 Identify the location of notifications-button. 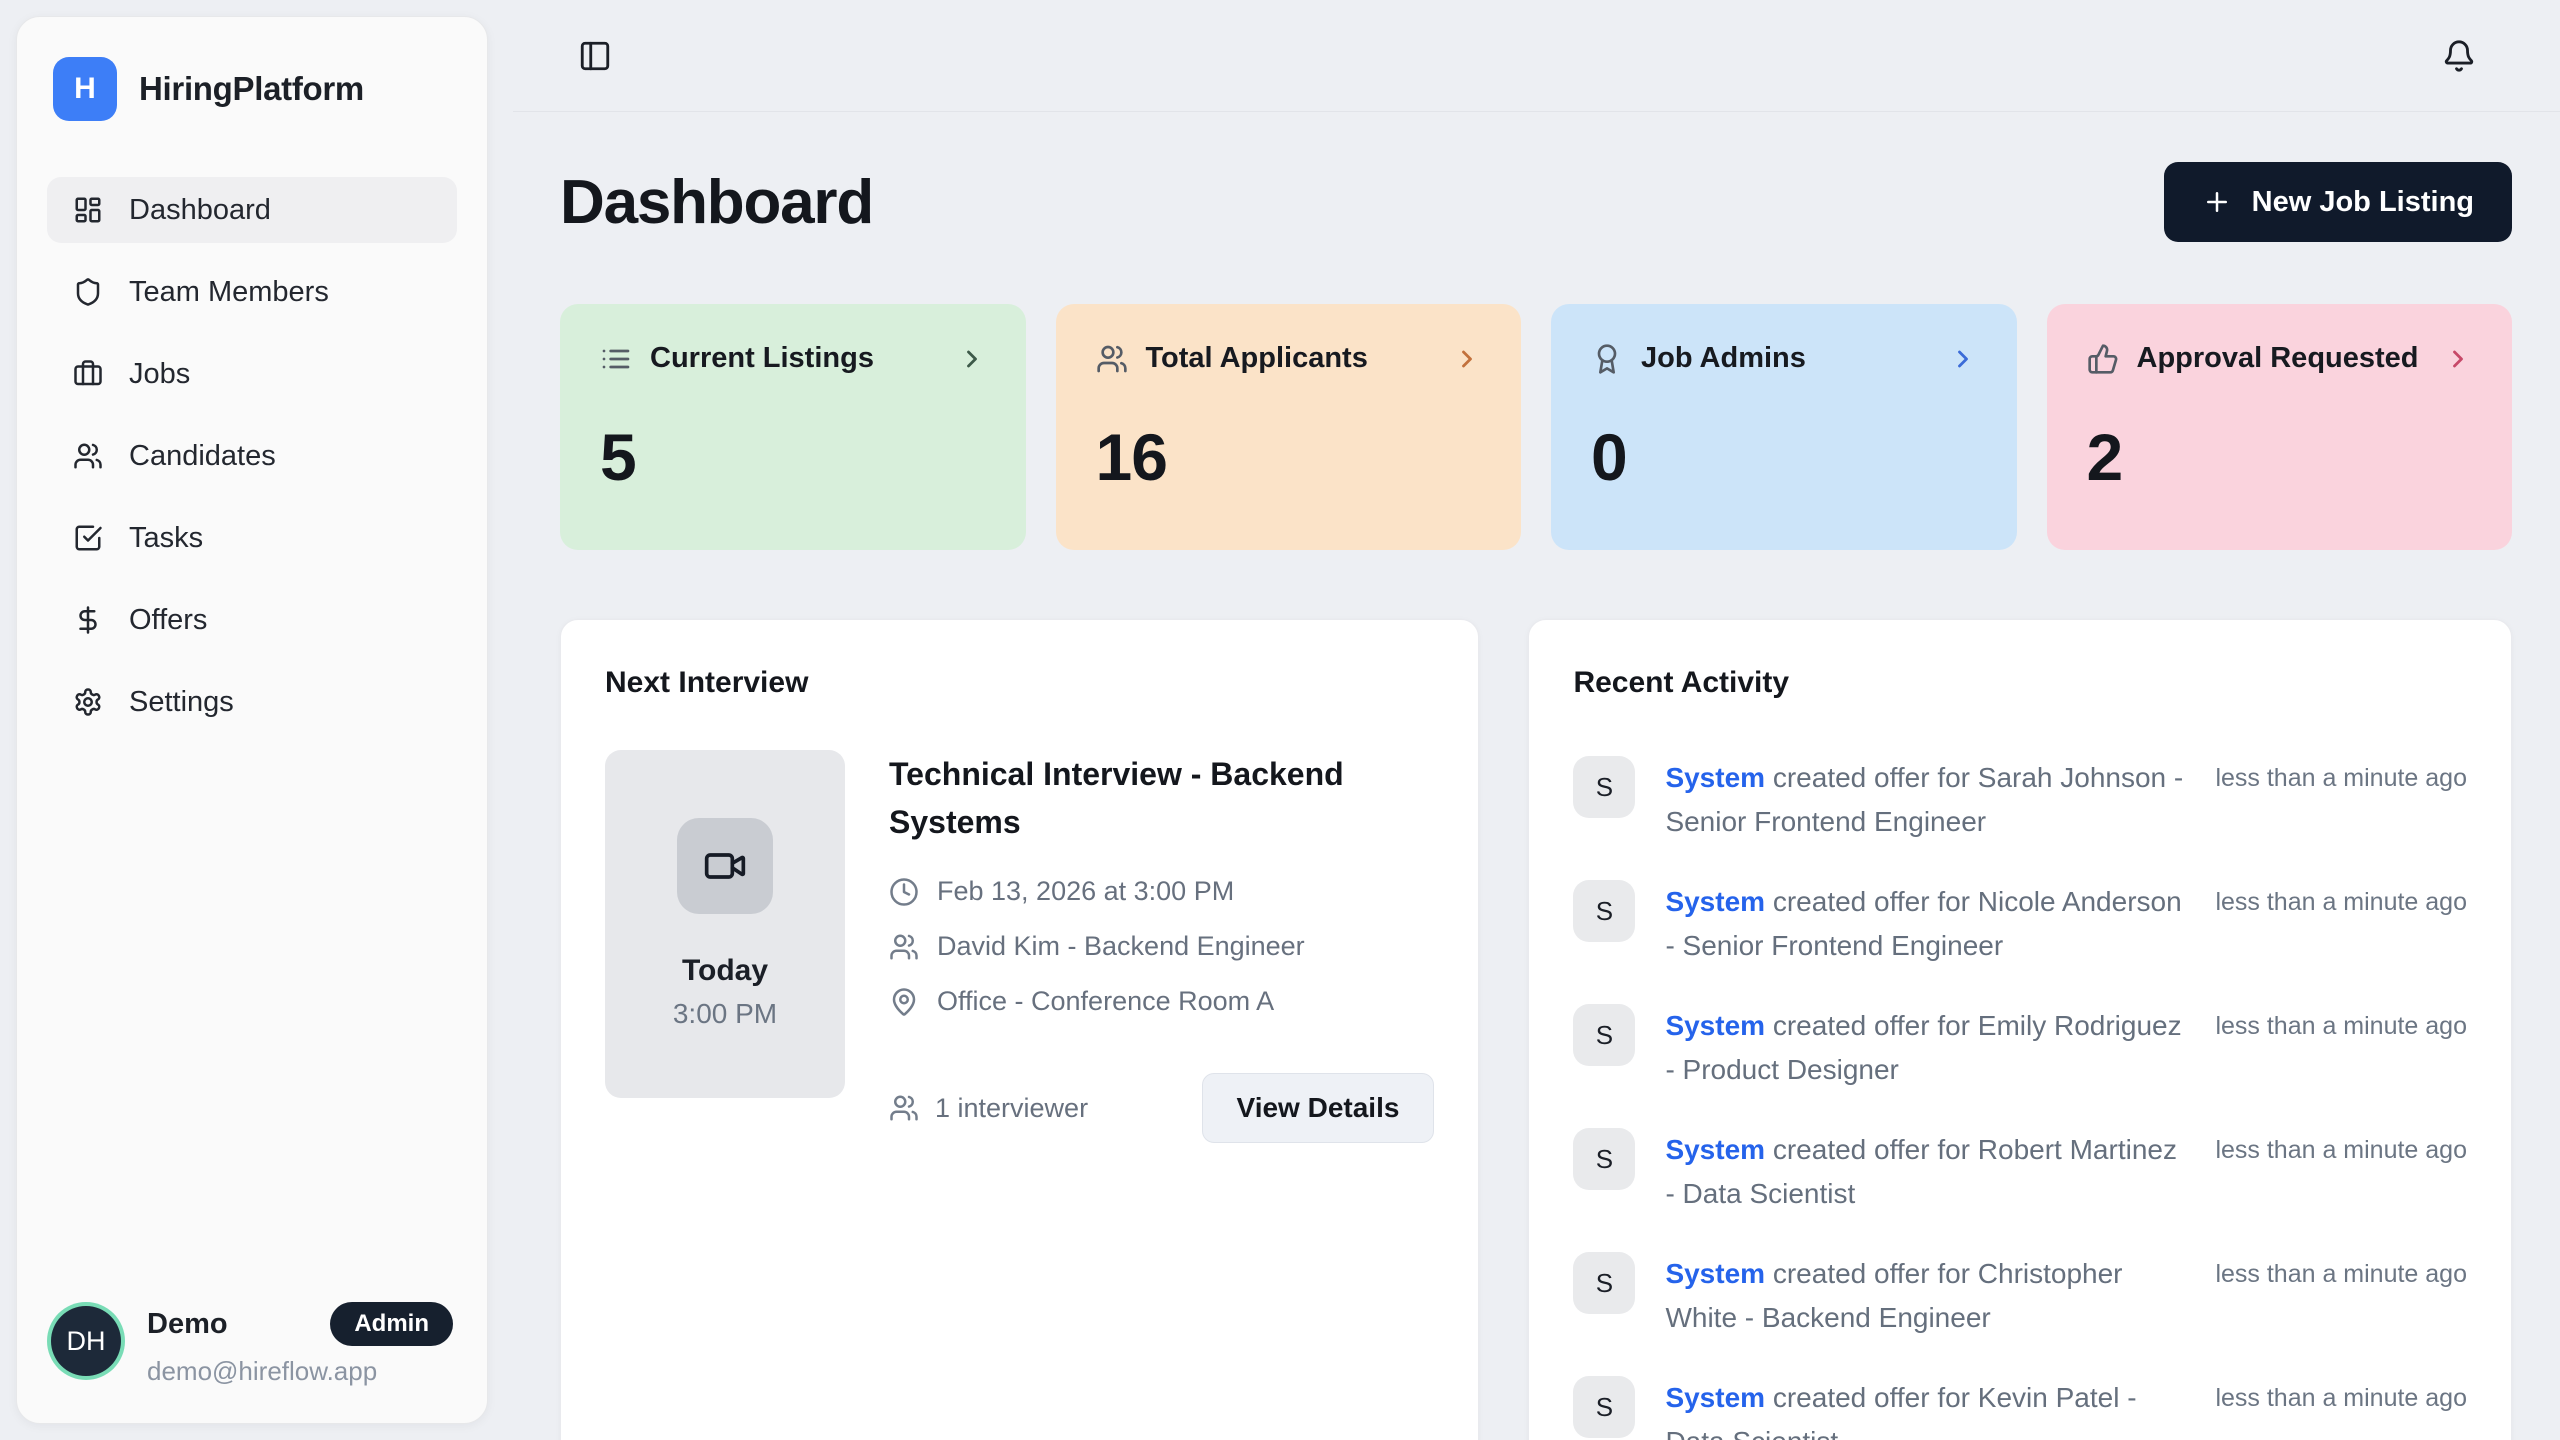
(2459, 56).